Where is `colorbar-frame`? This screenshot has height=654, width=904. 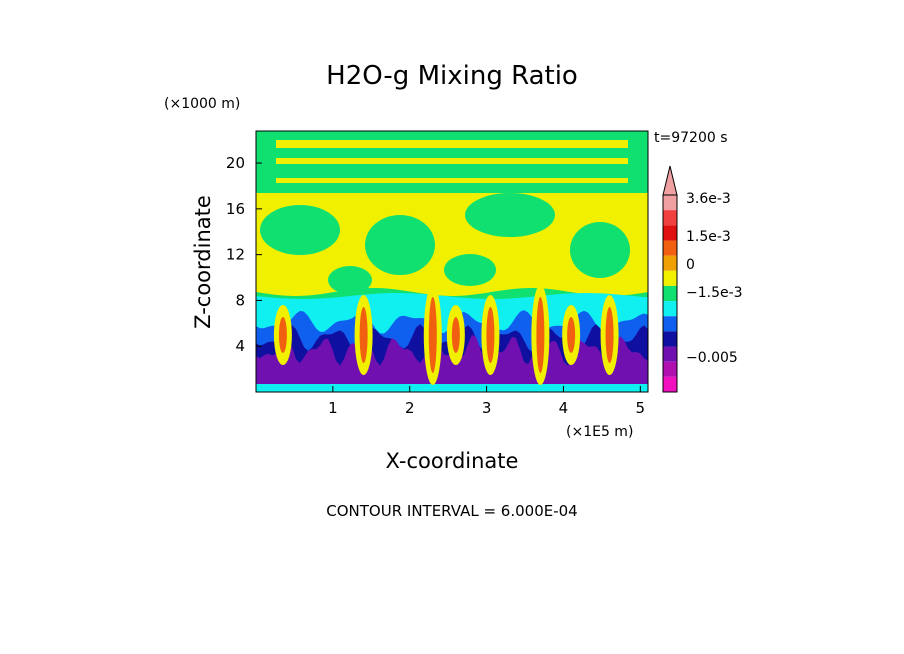
colorbar-frame is located at coordinates (670, 293).